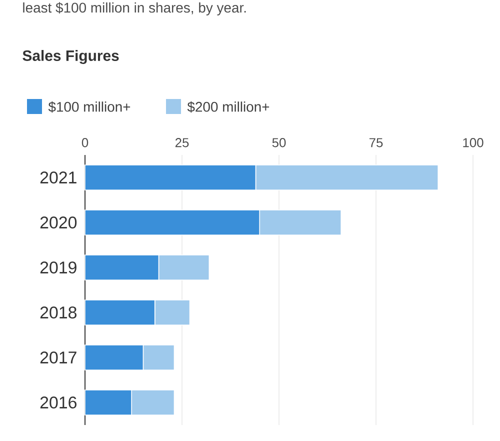 The height and width of the screenshot is (441, 500). I want to click on y-tick-label: 2016, so click(58, 402).